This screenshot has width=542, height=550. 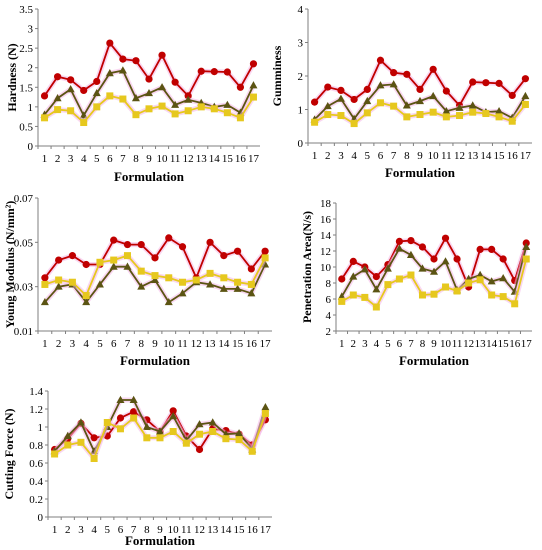 I want to click on x-tick-label: 16, so click(x=513, y=156).